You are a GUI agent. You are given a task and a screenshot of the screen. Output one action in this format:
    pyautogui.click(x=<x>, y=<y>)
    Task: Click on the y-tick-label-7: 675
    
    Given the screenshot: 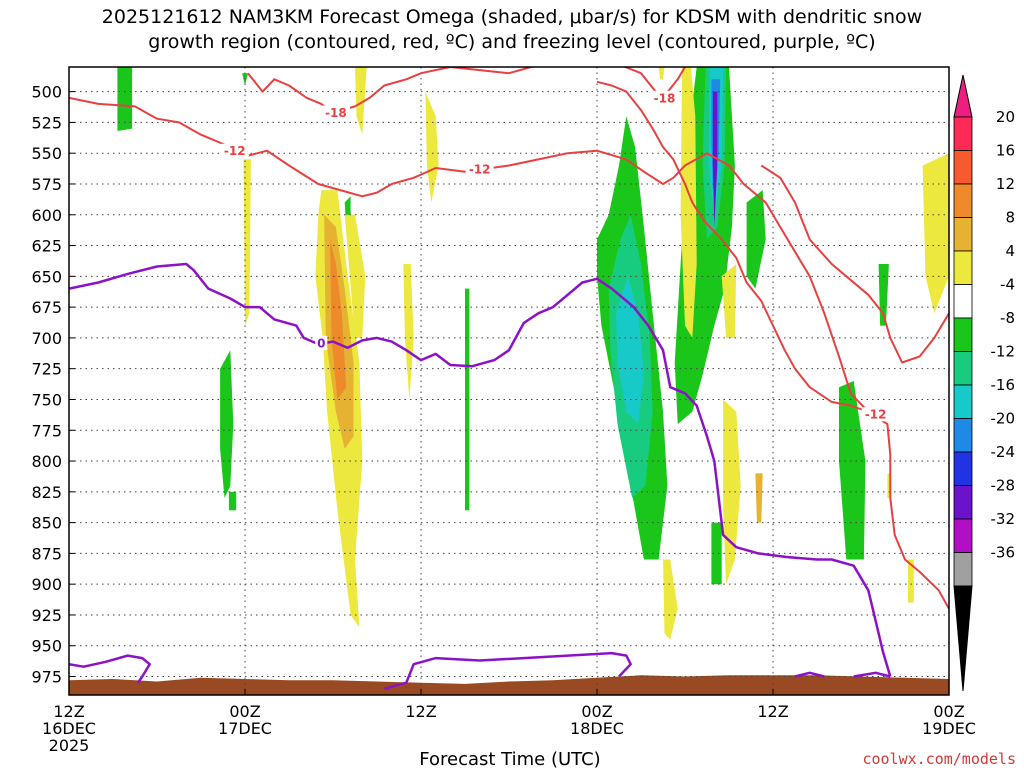 What is the action you would take?
    pyautogui.click(x=46, y=307)
    